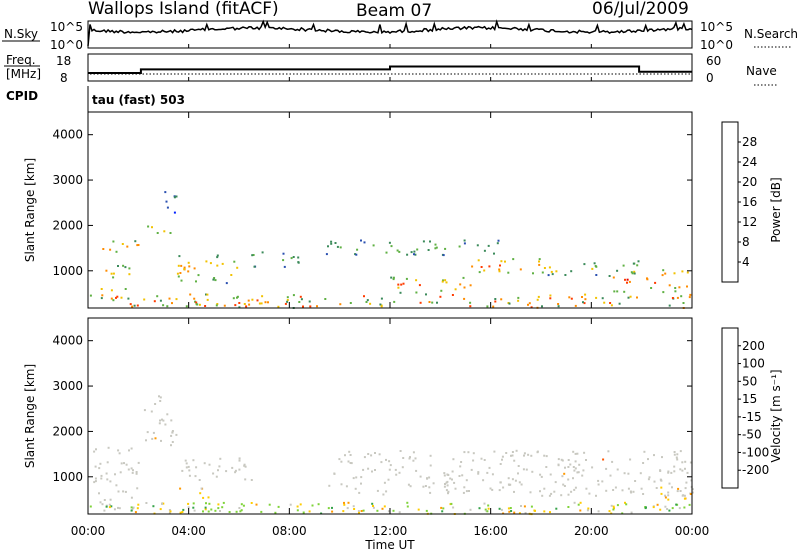  What do you see at coordinates (67, 180) in the screenshot?
I see `power-ytick-label: 3000` at bounding box center [67, 180].